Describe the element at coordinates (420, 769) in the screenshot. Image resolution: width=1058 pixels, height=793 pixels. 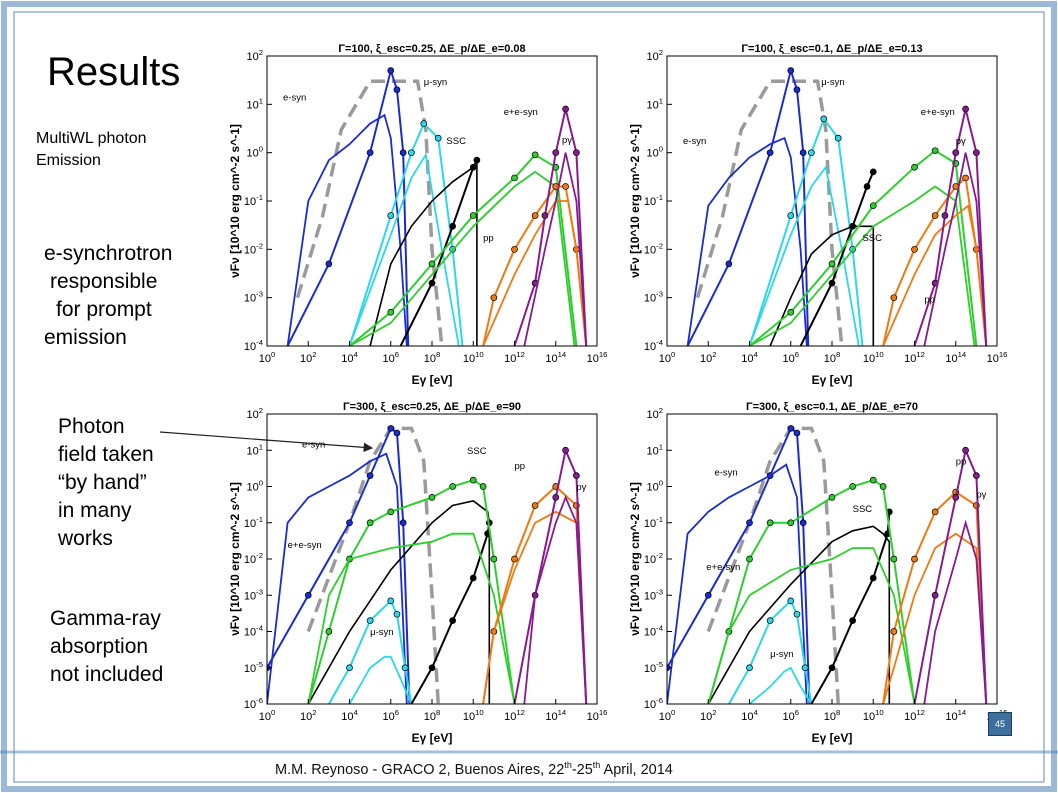
I see `footer-main: M.M. Reynoso - GRACO 2, Buenos Aires, 22` at that location.